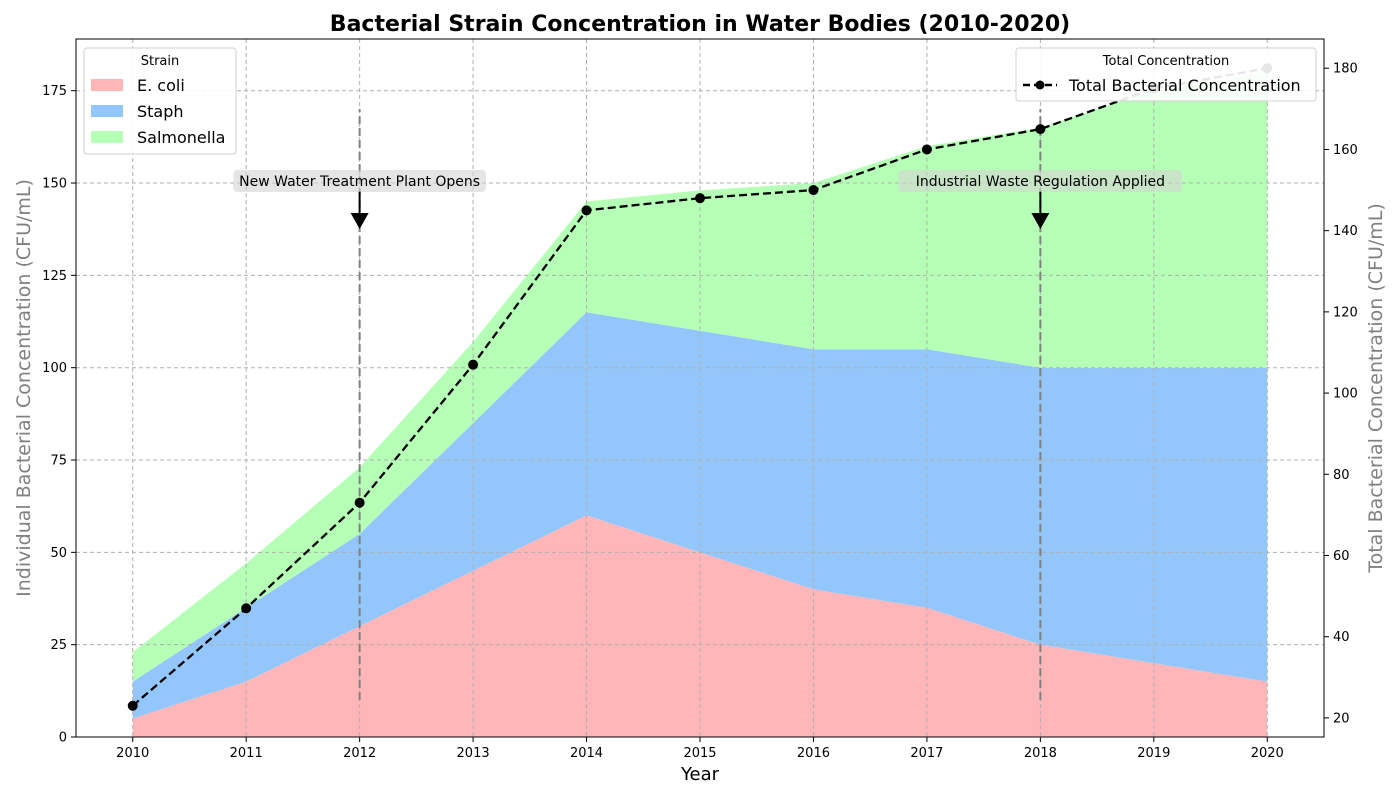 Image resolution: width=1400 pixels, height=800 pixels. I want to click on legend-title: Strain, so click(160, 61).